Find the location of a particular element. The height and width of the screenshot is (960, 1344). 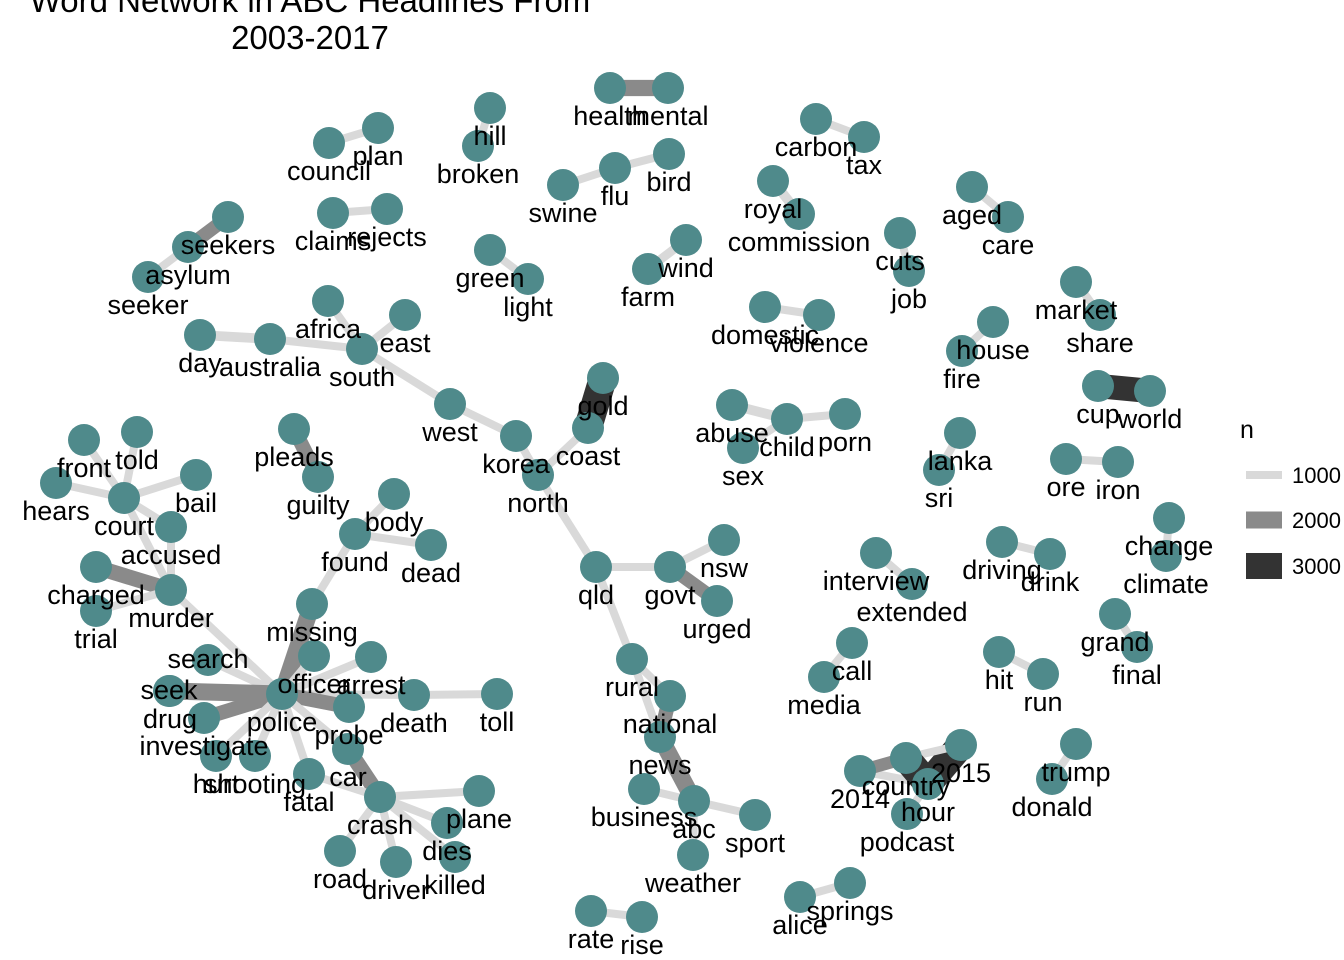

node-body is located at coordinates (394, 494).